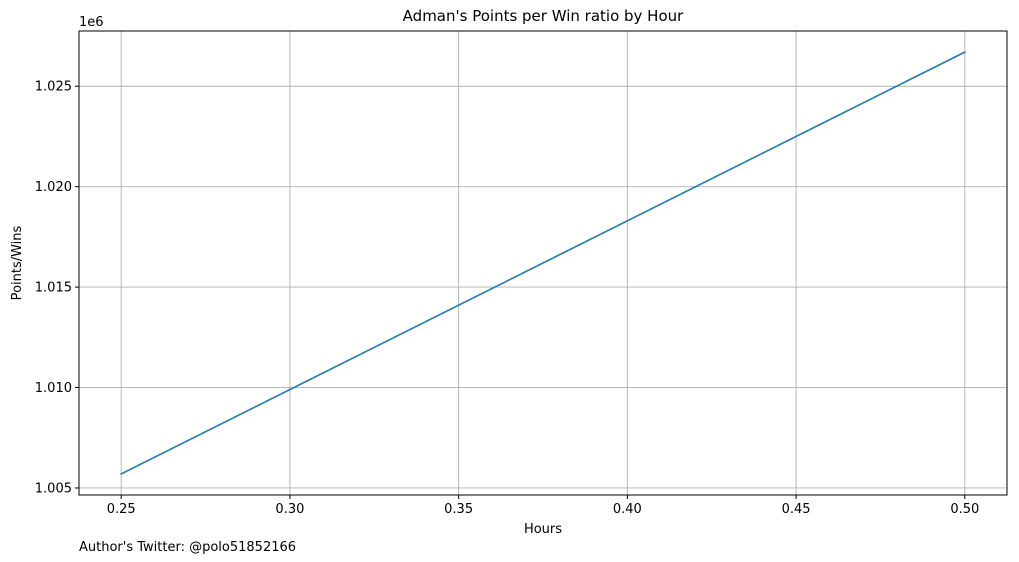 This screenshot has height=562, width=1019. Describe the element at coordinates (121, 509) in the screenshot. I see `x-tick-label: 0.25` at that location.